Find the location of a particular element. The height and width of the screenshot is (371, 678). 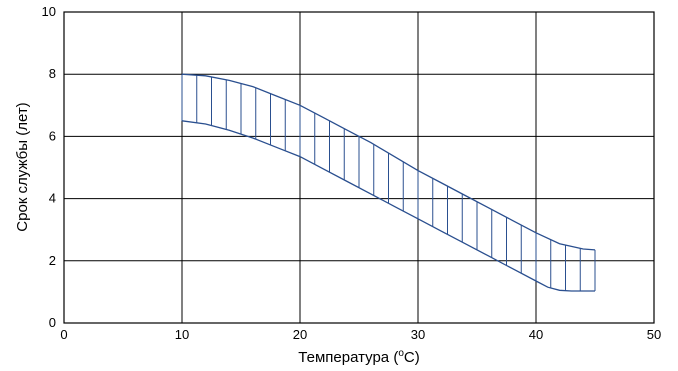

x-tick-label: 10 is located at coordinates (182, 334).